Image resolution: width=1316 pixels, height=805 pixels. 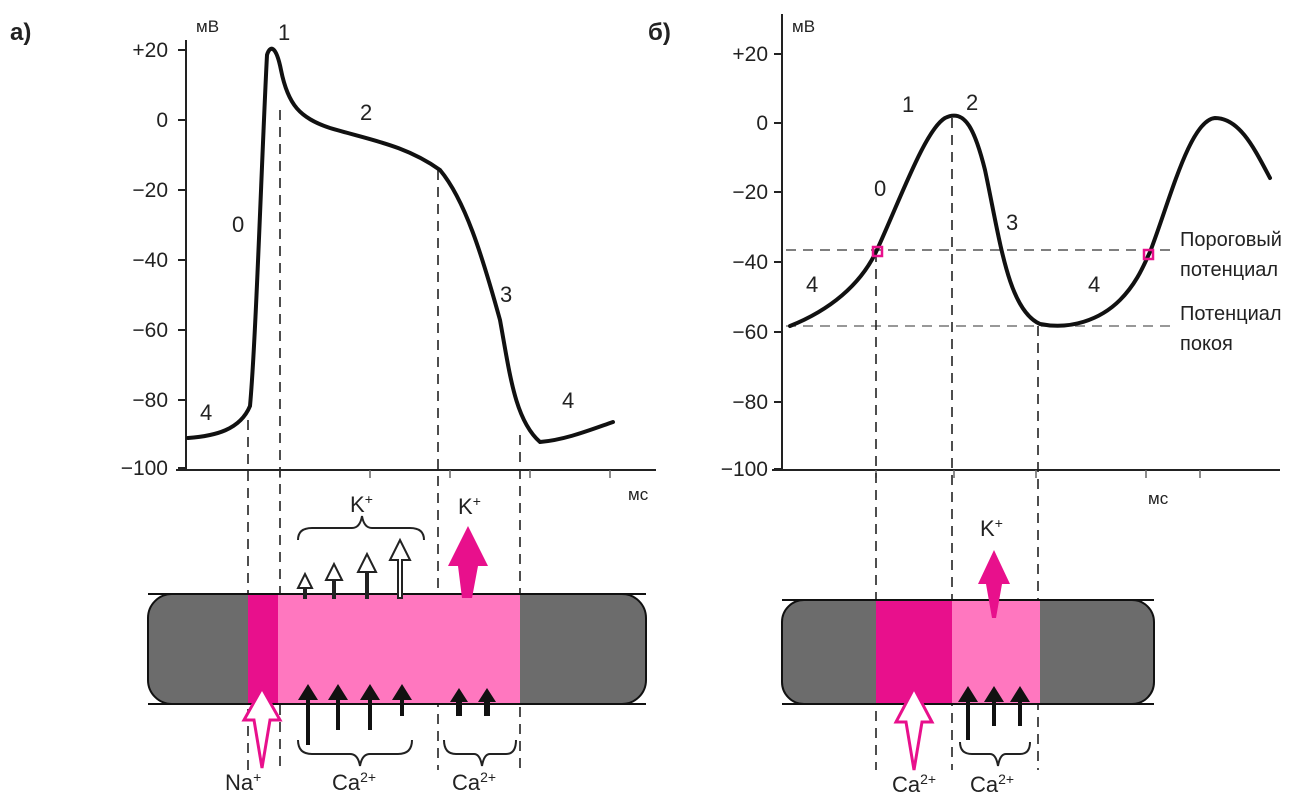 What do you see at coordinates (474, 782) in the screenshot?
I see `label-ca-a-2: Ca2+` at bounding box center [474, 782].